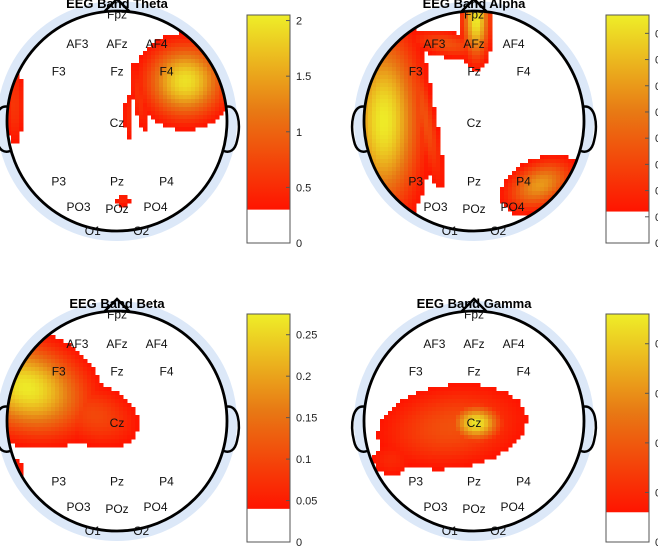  What do you see at coordinates (306, 502) in the screenshot?
I see `colorbar-tick-label: 0.05` at bounding box center [306, 502].